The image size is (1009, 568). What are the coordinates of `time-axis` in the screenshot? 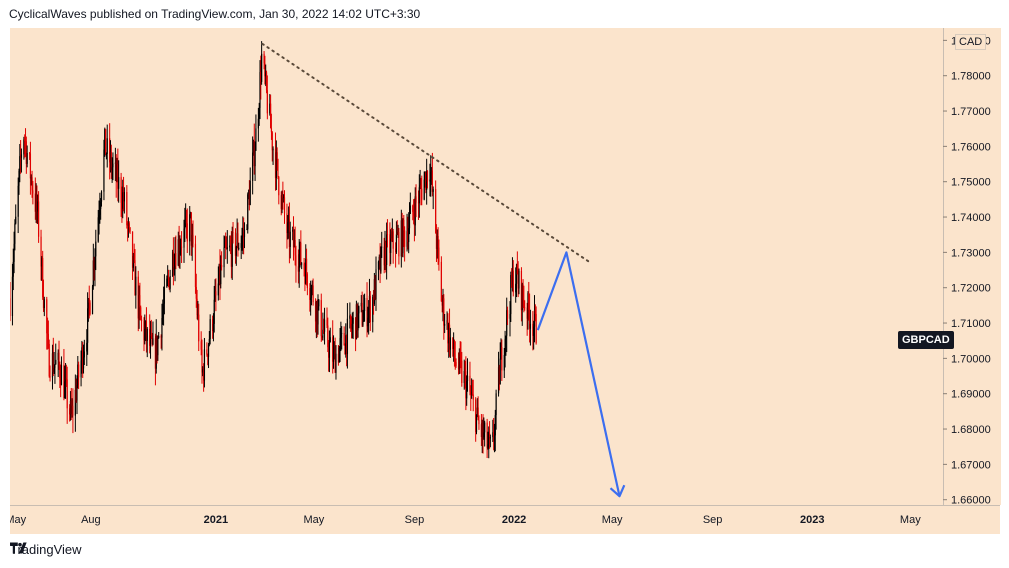 It's located at (505, 519).